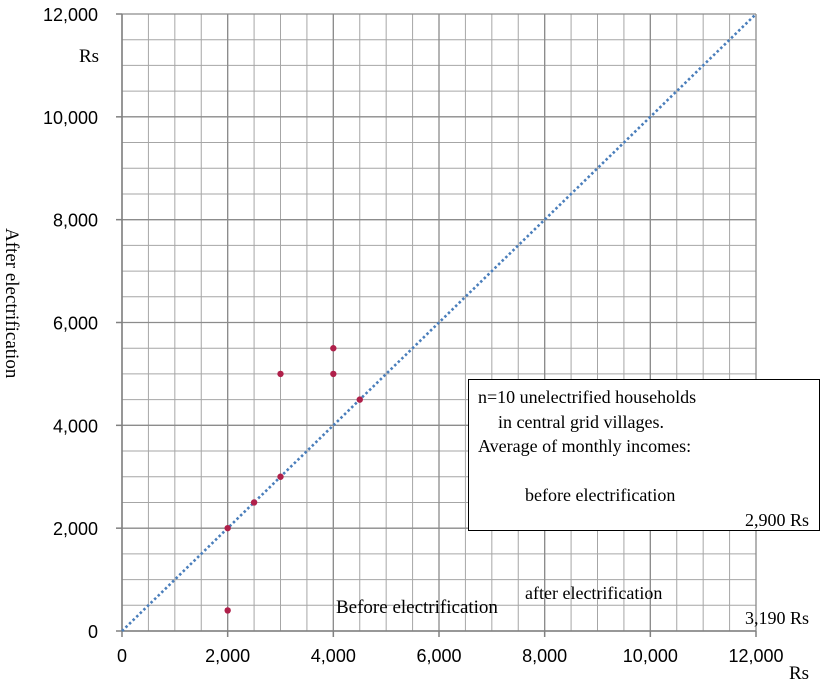  I want to click on x-tick-label: 10,000, so click(650, 656).